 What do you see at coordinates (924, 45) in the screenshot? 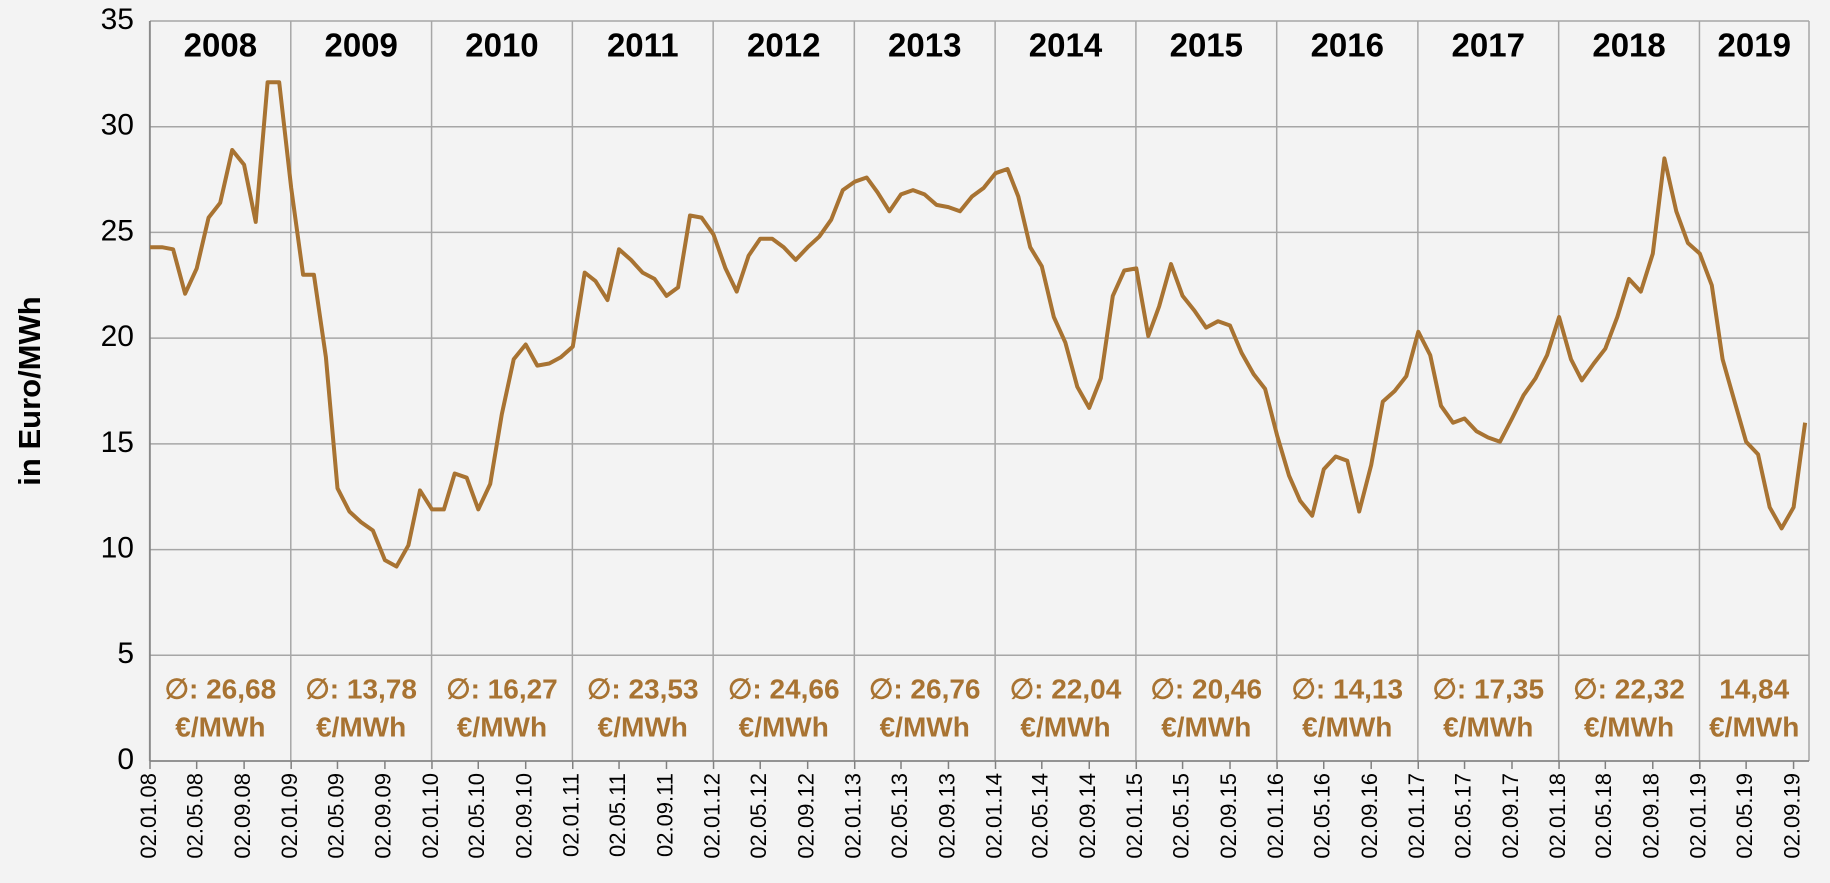
I see `year-label: 2013` at bounding box center [924, 45].